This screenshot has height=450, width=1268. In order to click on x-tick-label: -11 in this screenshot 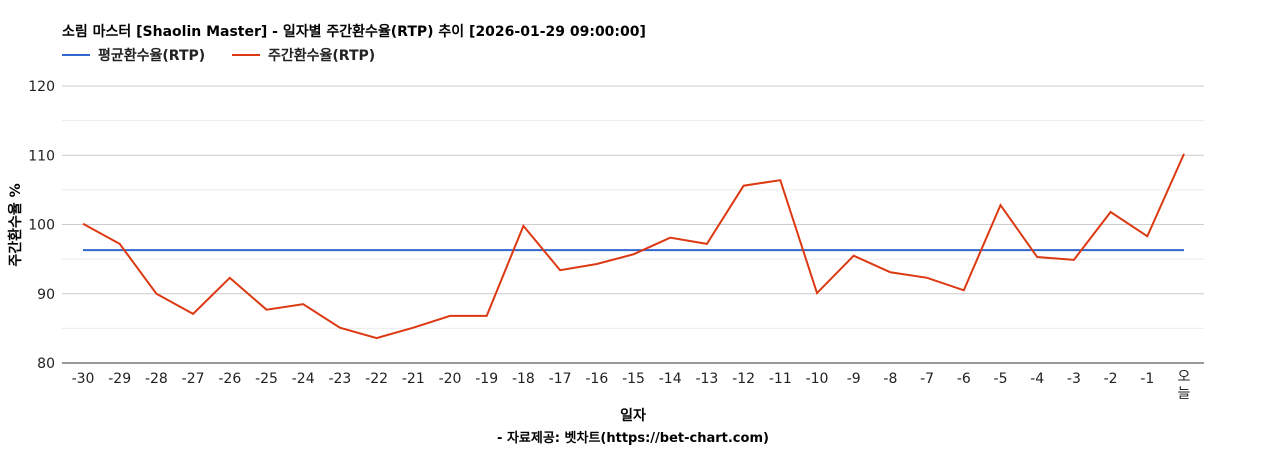, I will do `click(780, 379)`.